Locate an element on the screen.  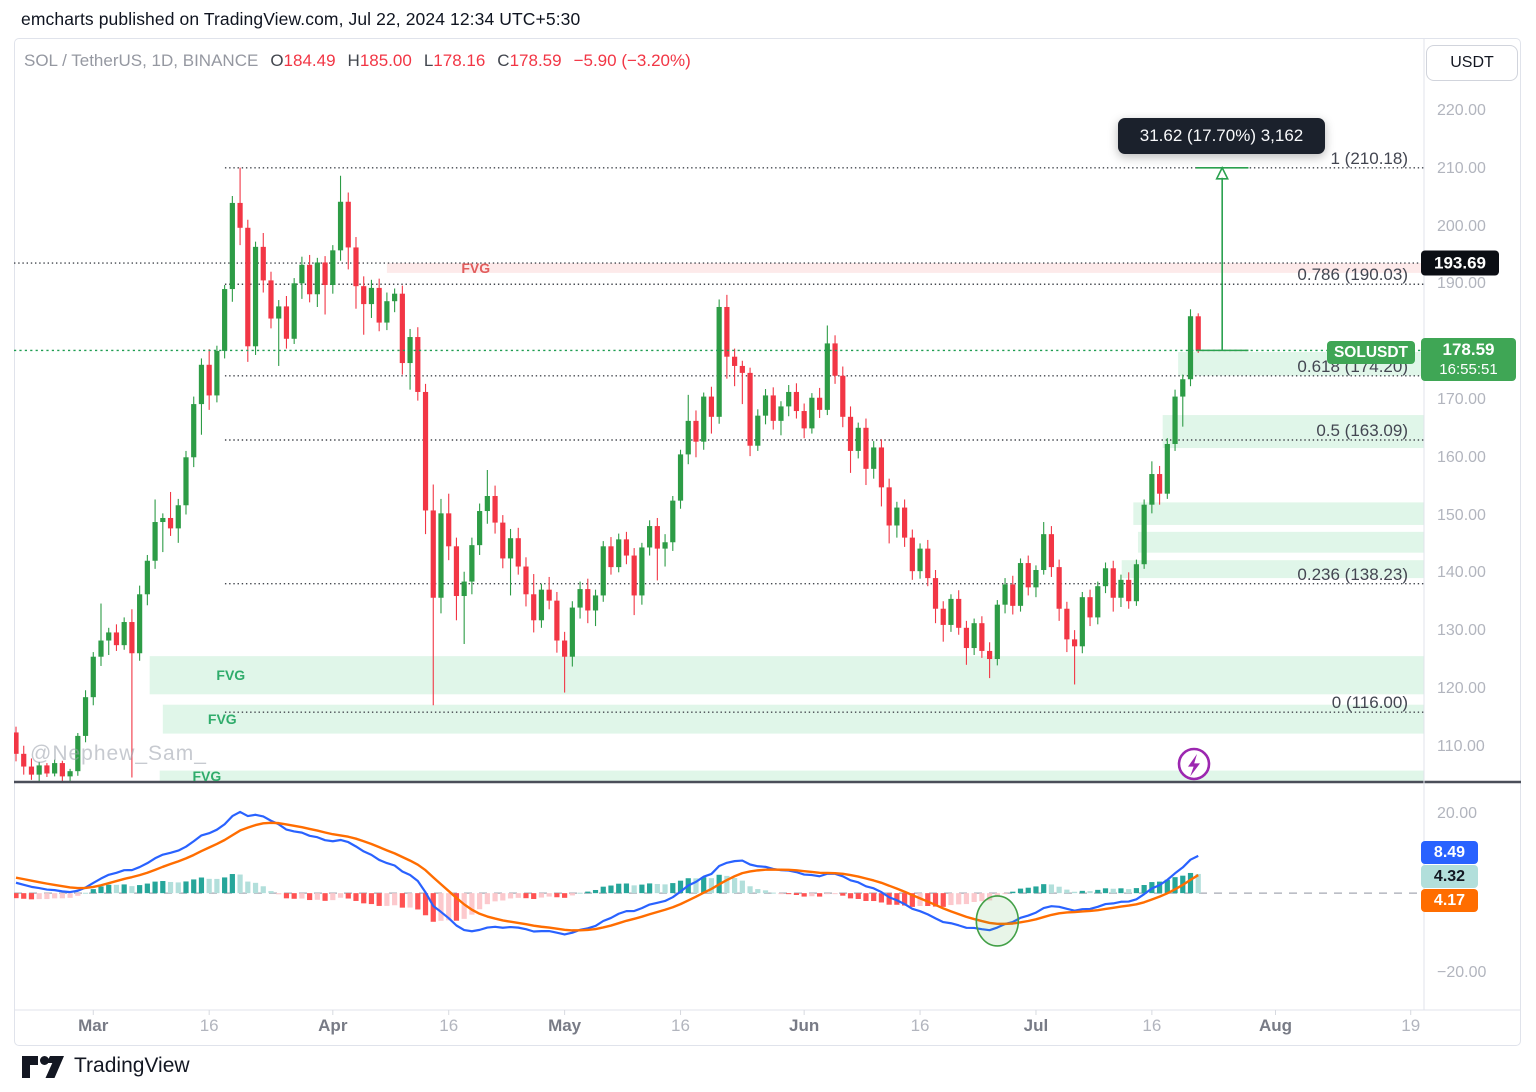
price-axis-tick: 190.00 is located at coordinates (1461, 284).